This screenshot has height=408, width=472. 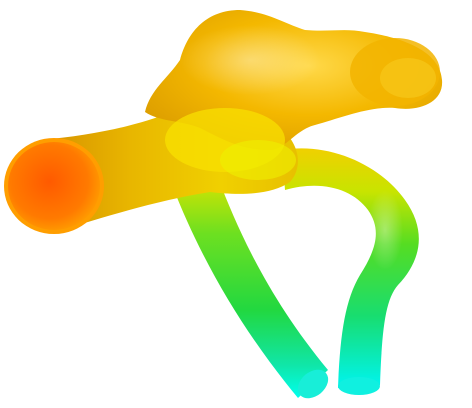 I want to click on right-outlet, so click(x=359, y=386).